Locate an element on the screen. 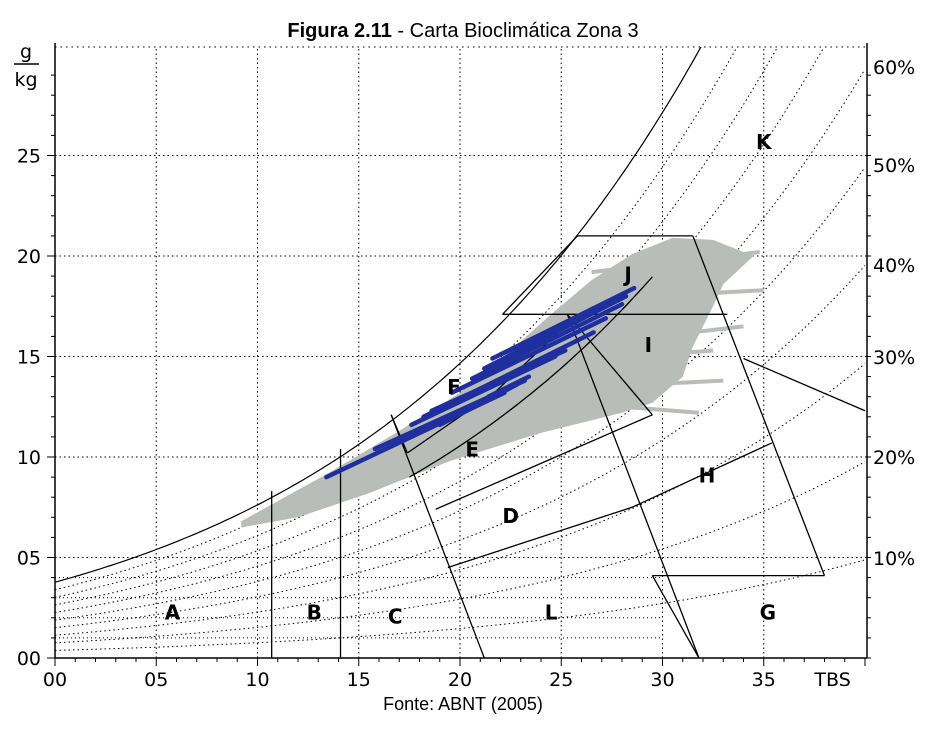  x-axis-ticks: 00 05 10 15 20 25 30 35 TBS is located at coordinates (447, 680).